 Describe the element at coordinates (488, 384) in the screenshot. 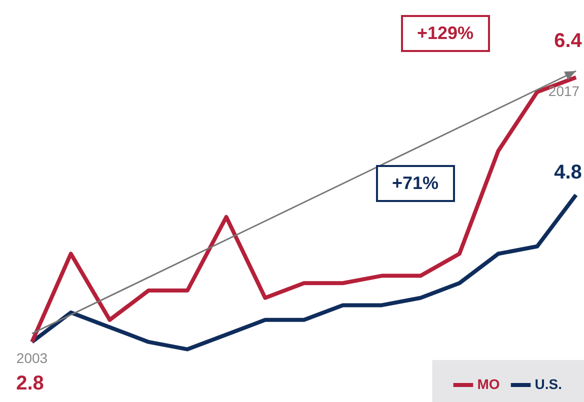

I see `legend-label: MO` at that location.